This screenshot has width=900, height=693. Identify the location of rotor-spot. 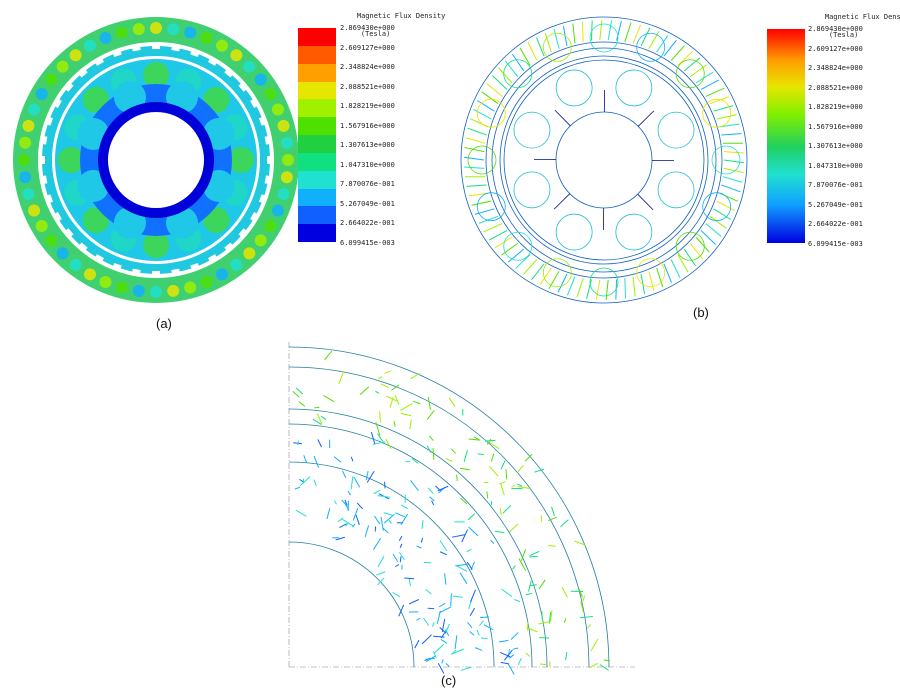
(241, 160).